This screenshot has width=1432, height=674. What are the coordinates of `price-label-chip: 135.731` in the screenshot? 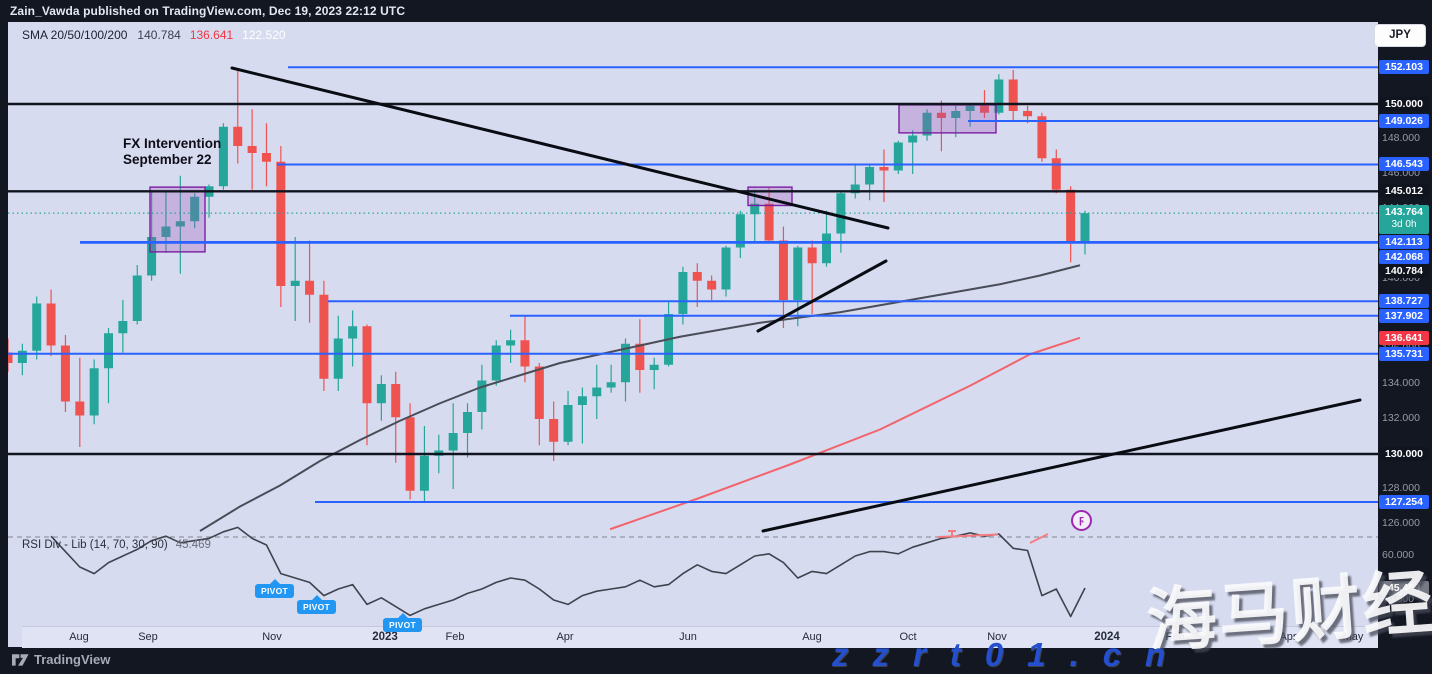 It's located at (1404, 353).